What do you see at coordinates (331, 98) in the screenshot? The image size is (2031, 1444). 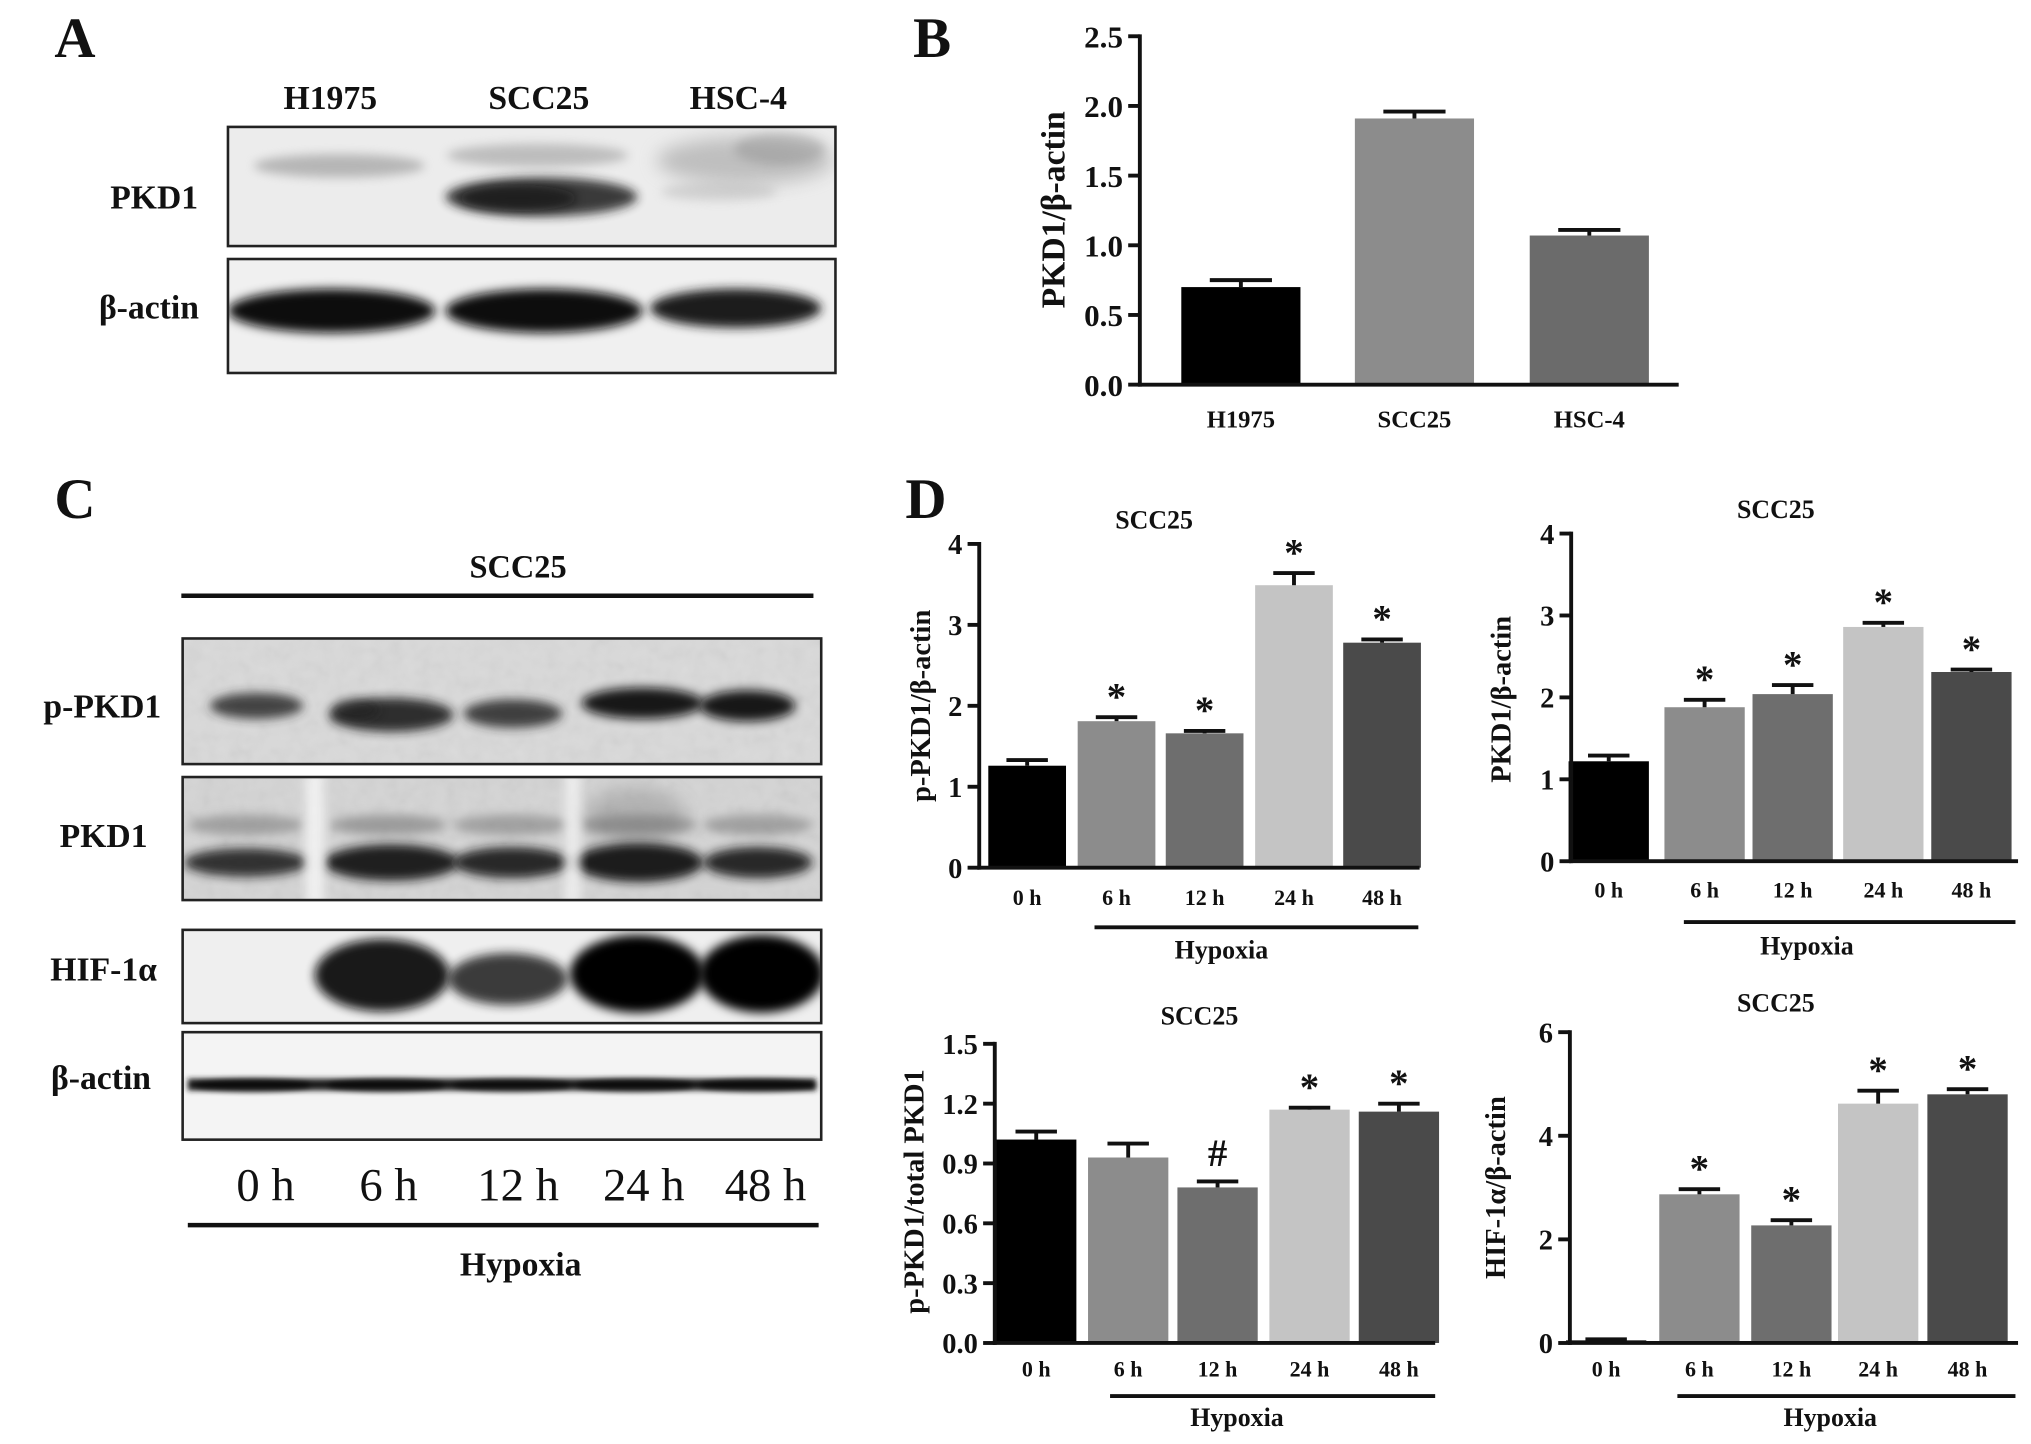 I see `lane-label-h1975: H1975` at bounding box center [331, 98].